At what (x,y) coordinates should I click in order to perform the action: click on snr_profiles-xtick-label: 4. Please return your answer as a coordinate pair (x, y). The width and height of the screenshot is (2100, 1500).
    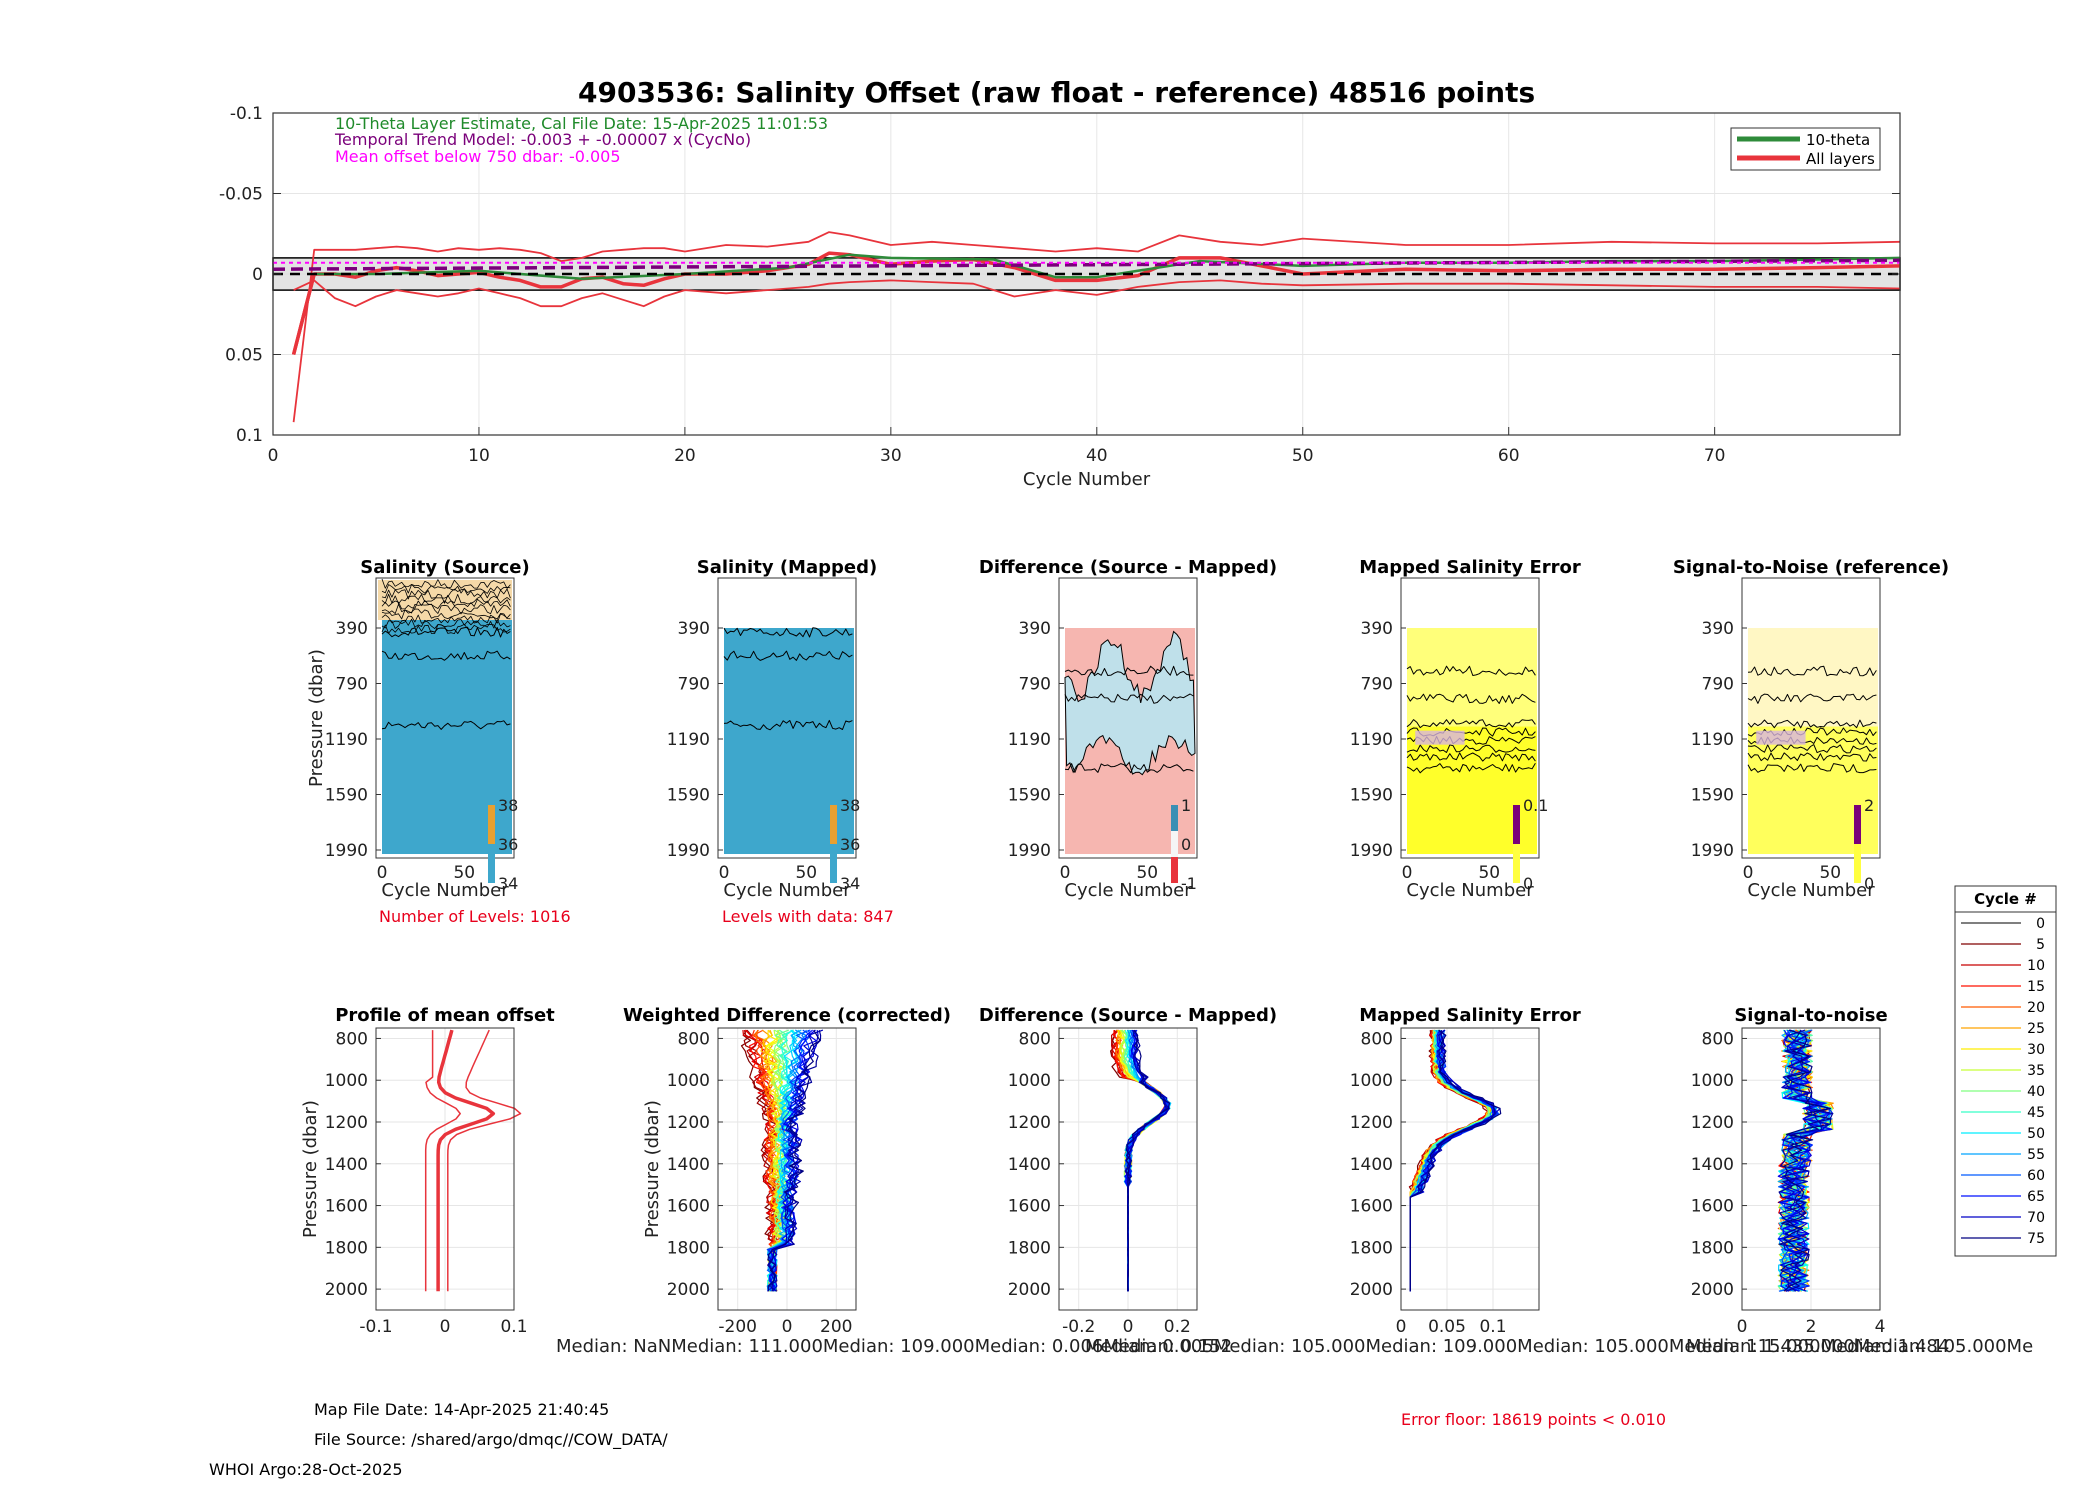
    Looking at the image, I should click on (1880, 1327).